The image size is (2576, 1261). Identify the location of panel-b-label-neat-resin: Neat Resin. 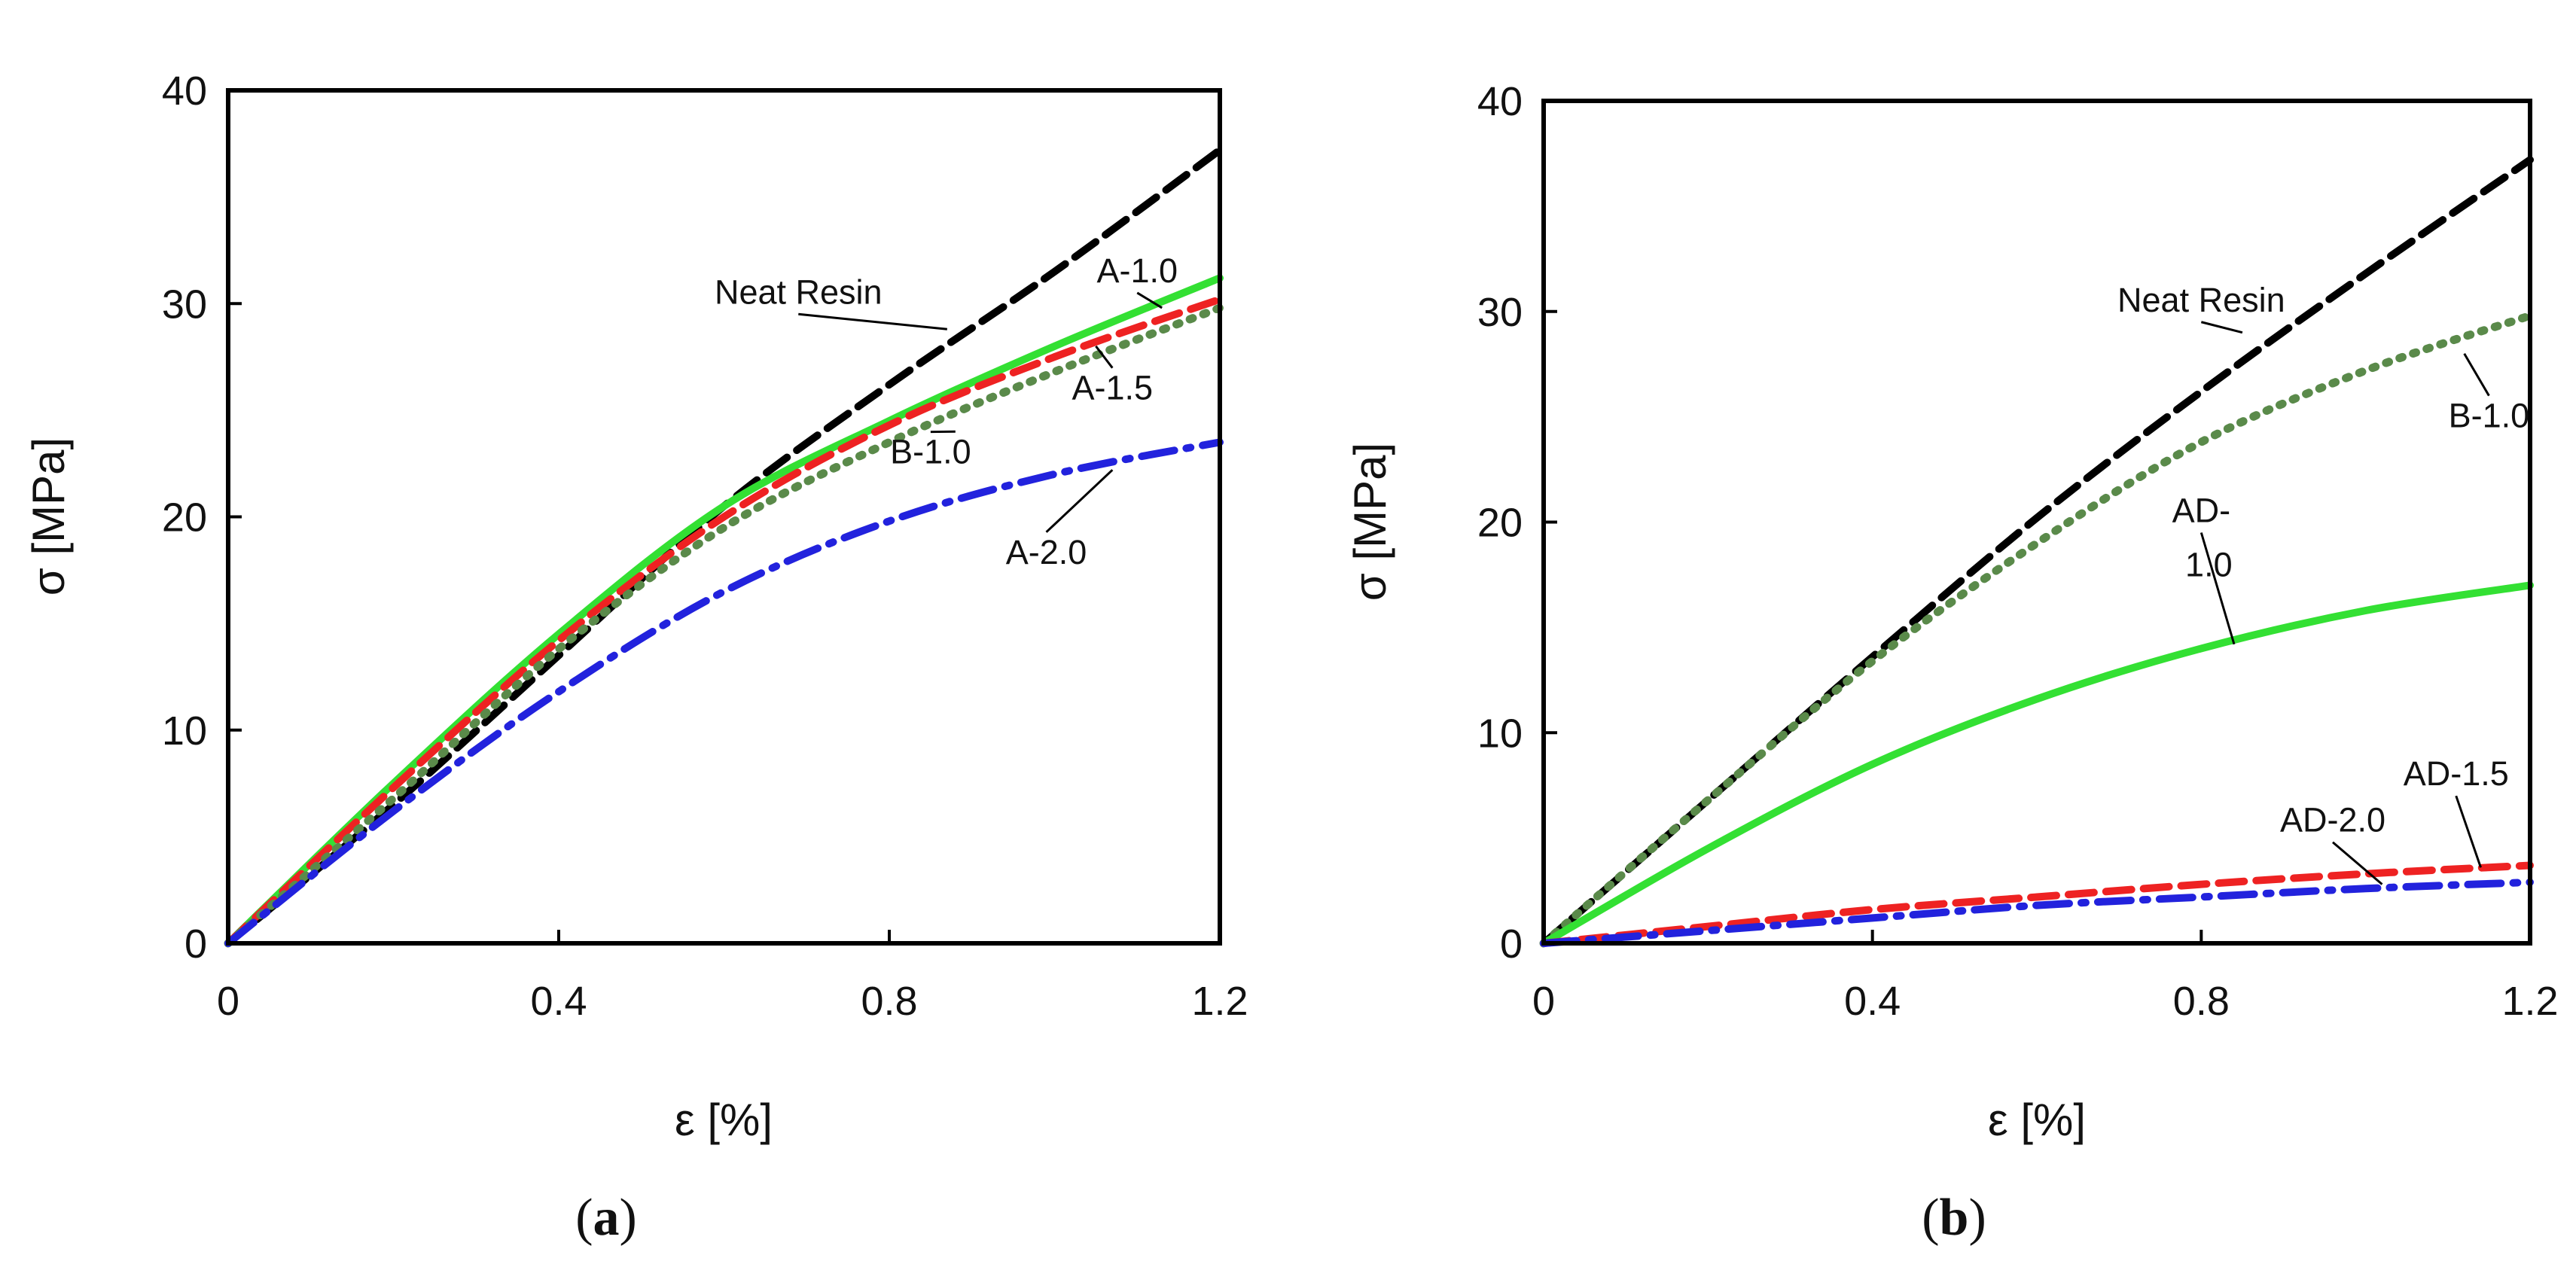
(2201, 300).